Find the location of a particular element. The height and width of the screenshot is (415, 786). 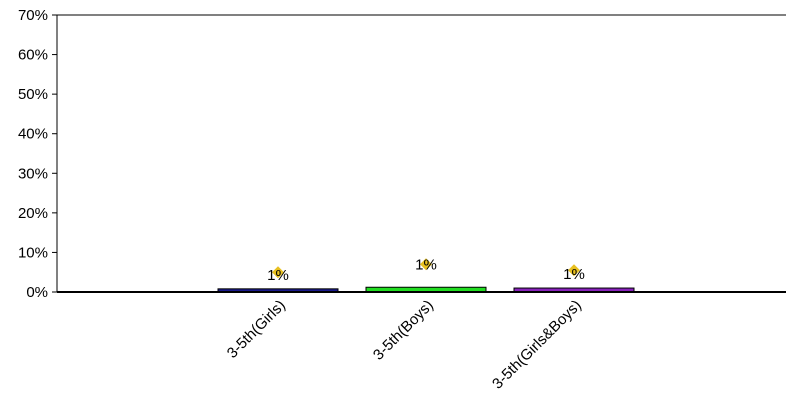

x-tick-label: 3-5th(Boys) is located at coordinates (403, 330).